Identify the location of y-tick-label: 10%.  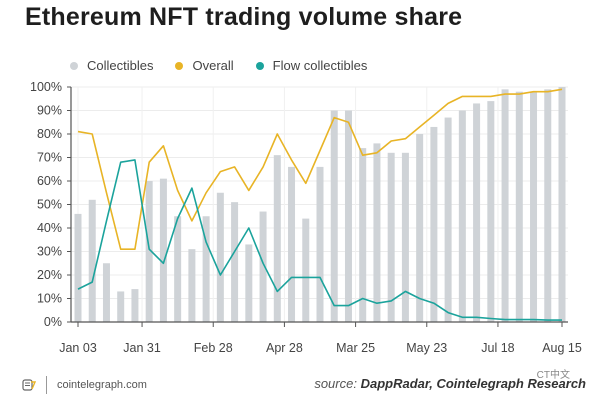
(49, 299).